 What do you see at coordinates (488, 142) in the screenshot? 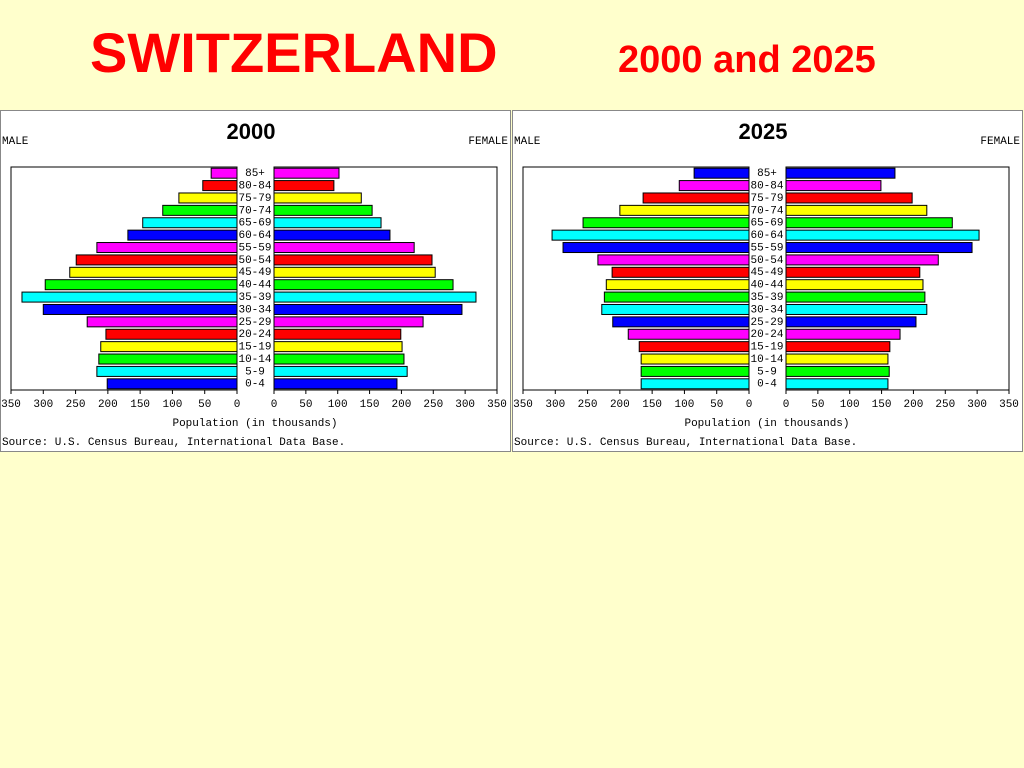
I see `right-label: FEMALE` at bounding box center [488, 142].